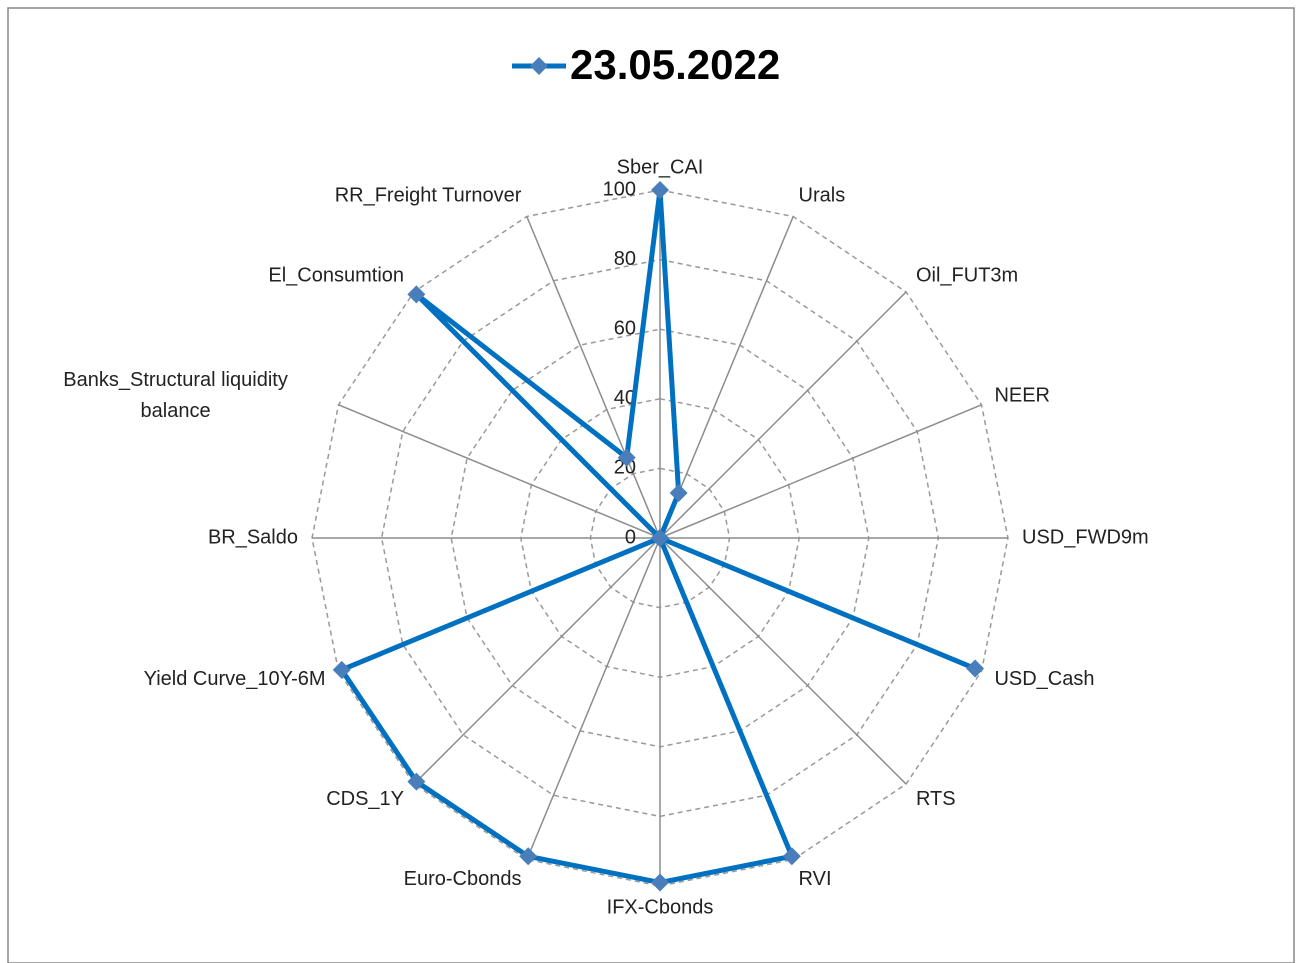  What do you see at coordinates (625, 398) in the screenshot?
I see `r-tick-label: 40` at bounding box center [625, 398].